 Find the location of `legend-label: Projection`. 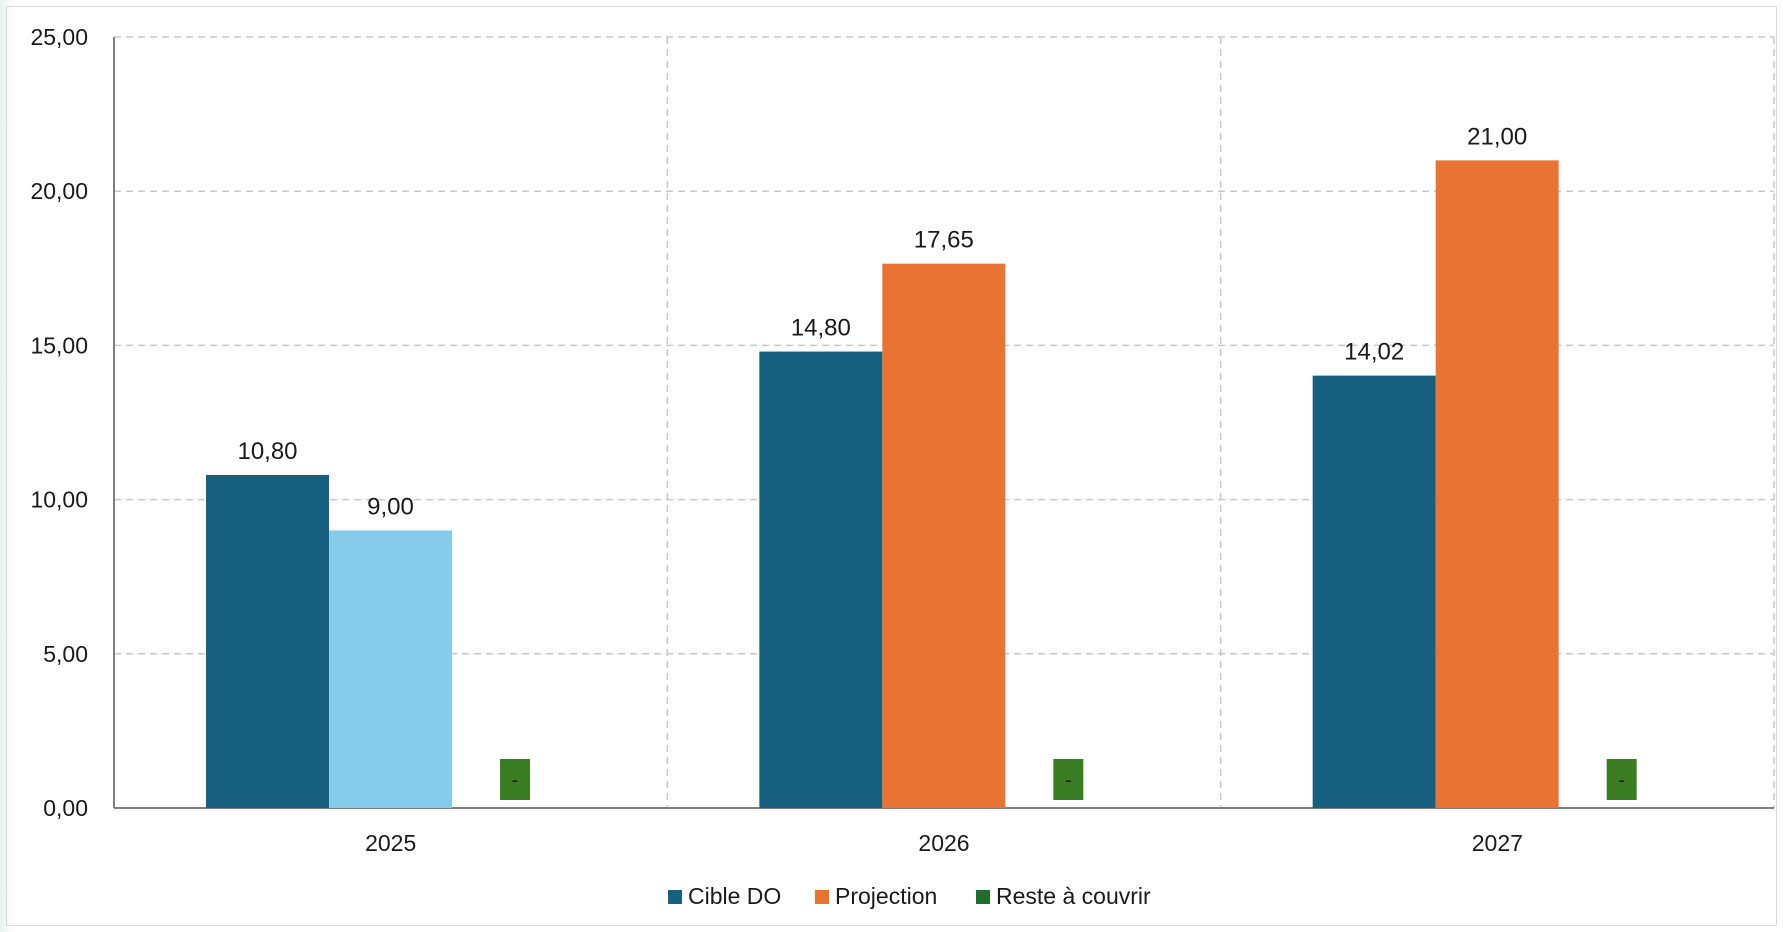

legend-label: Projection is located at coordinates (886, 896).